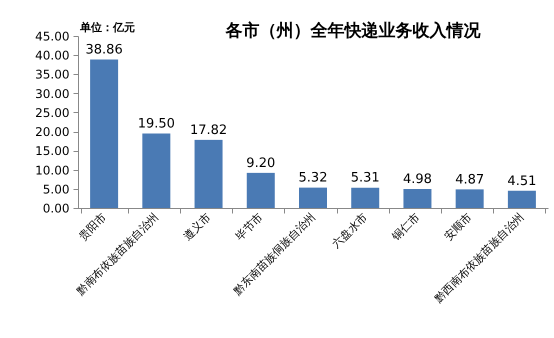  What do you see at coordinates (156, 124) in the screenshot?
I see `data-label: 19.50` at bounding box center [156, 124].